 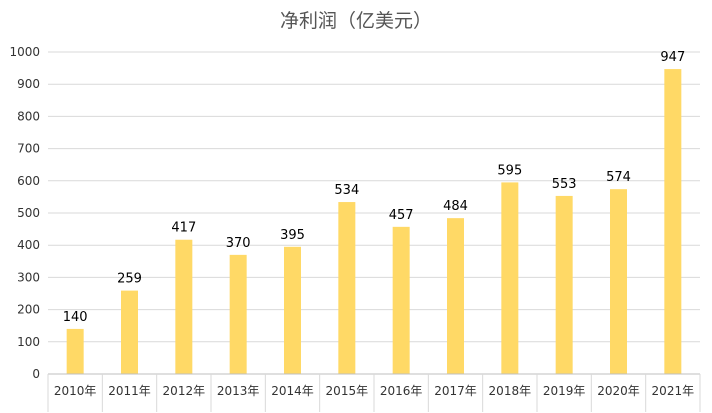 What do you see at coordinates (509, 170) in the screenshot?
I see `data-label: 595` at bounding box center [509, 170].